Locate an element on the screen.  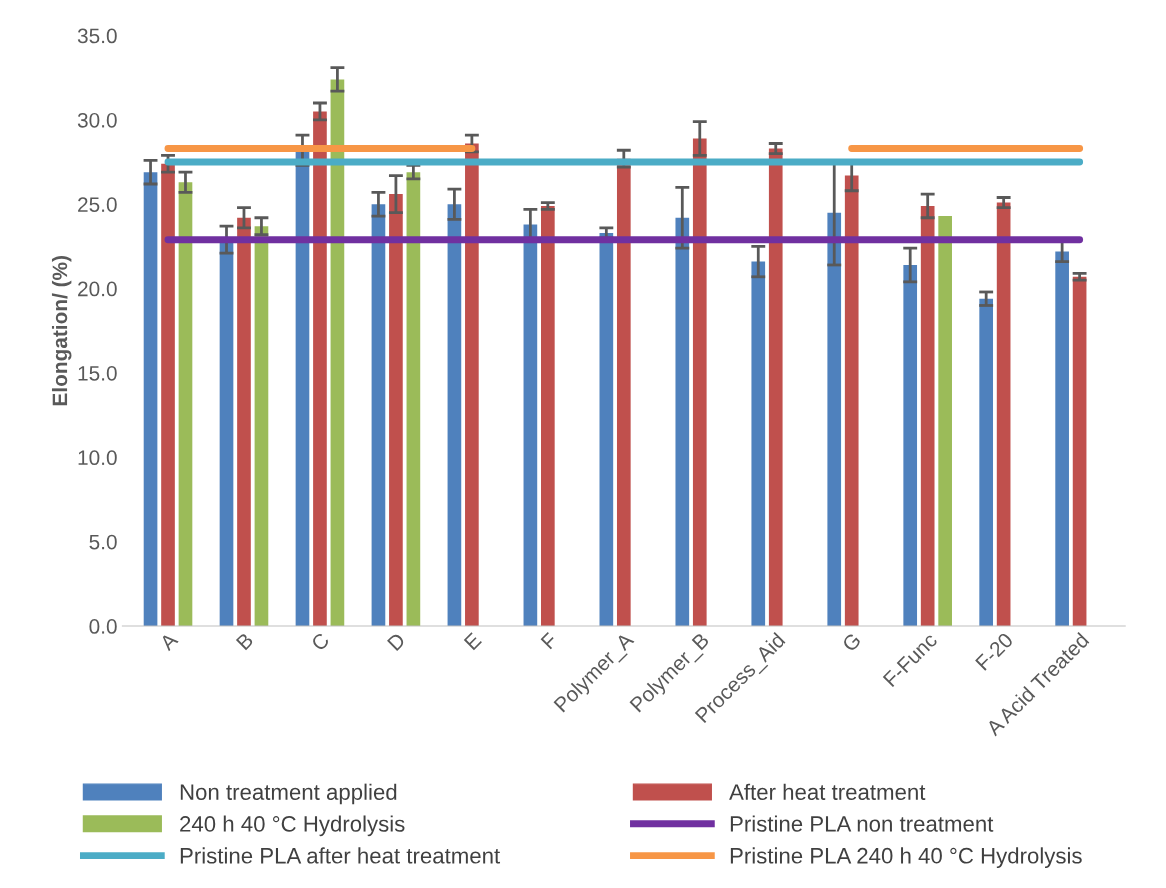
x-tick-label: A is located at coordinates (168, 641).